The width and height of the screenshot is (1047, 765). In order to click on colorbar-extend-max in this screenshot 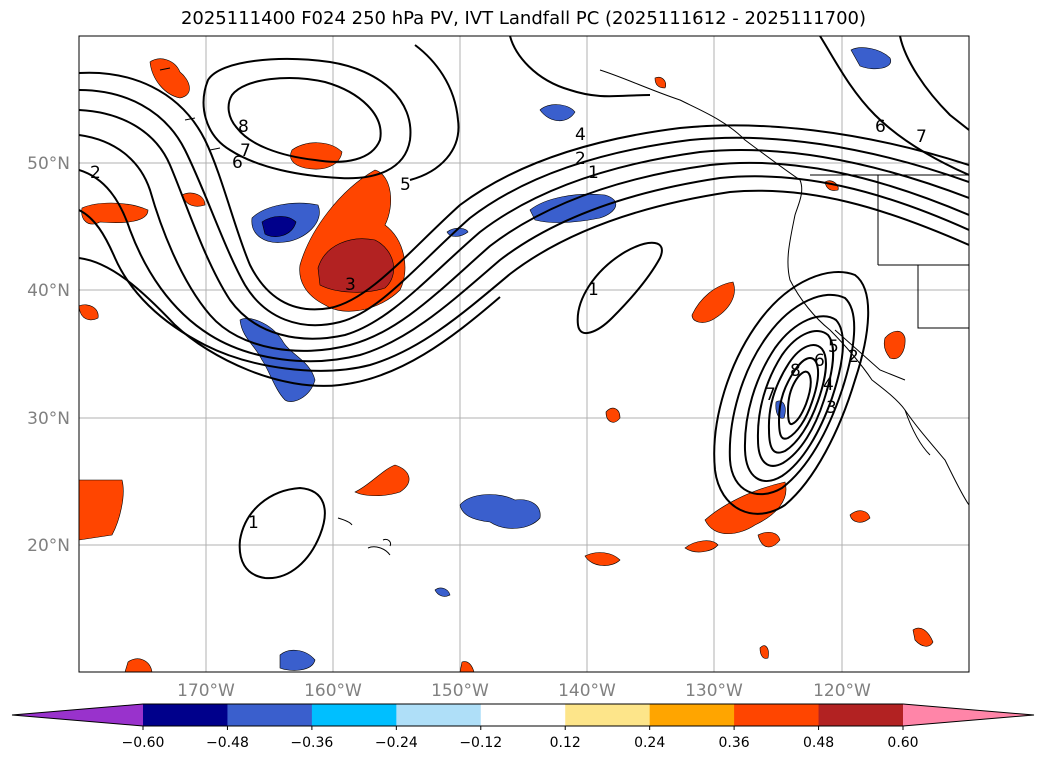, I will do `click(968, 715)`.